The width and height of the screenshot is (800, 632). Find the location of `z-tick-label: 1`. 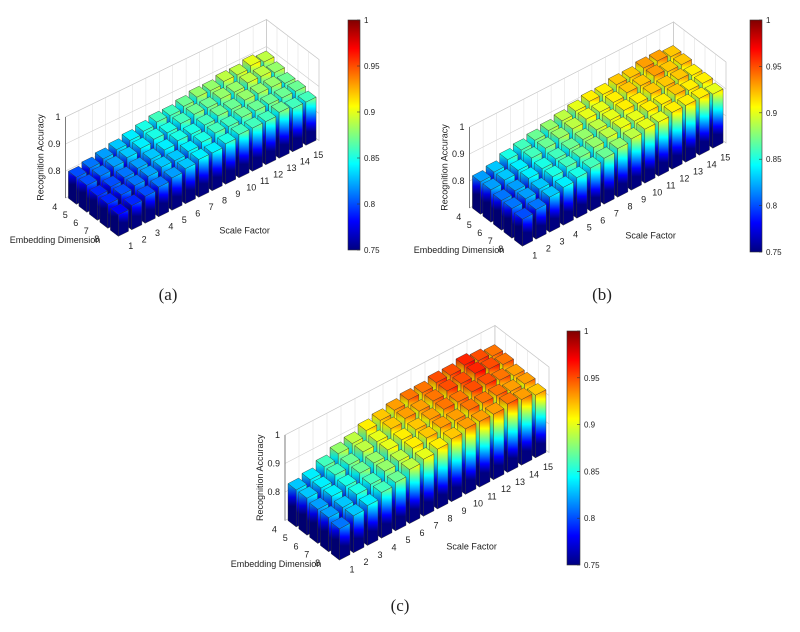

z-tick-label: 1 is located at coordinates (57, 117).